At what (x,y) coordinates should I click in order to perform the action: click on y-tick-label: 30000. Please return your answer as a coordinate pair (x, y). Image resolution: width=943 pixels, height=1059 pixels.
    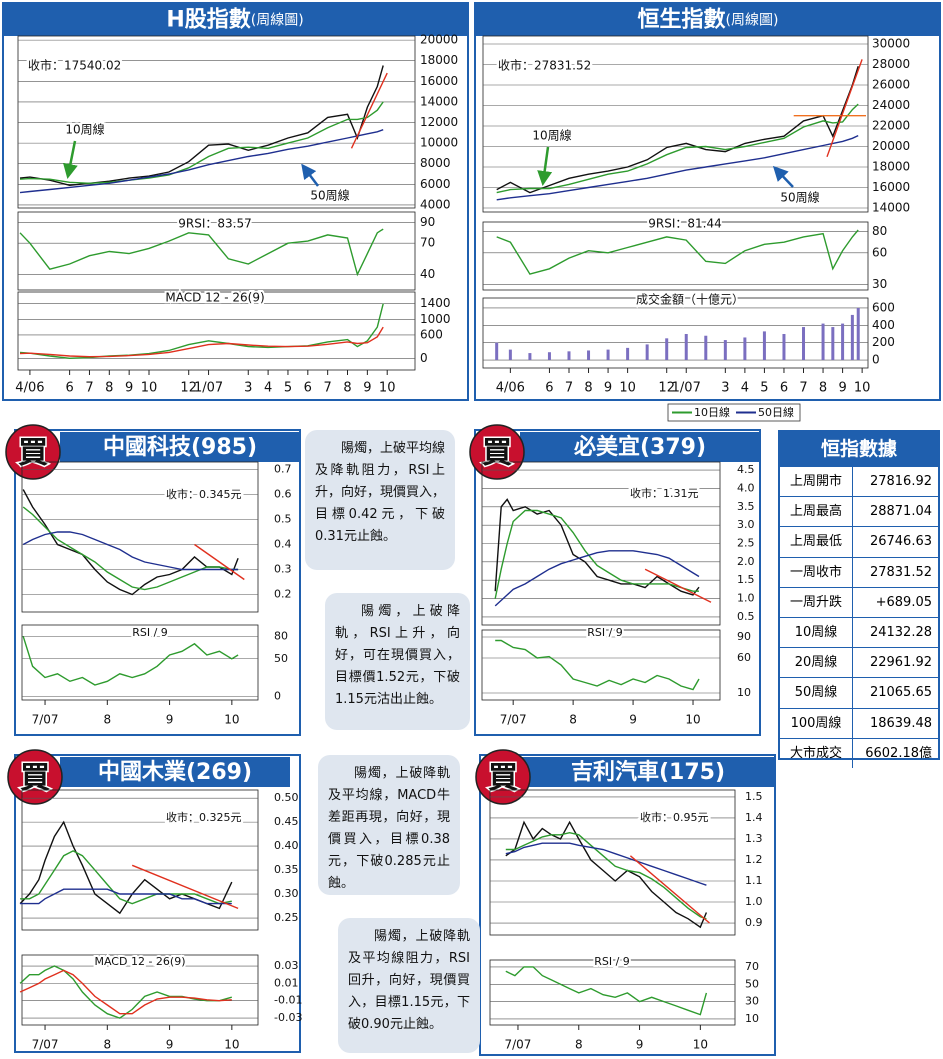
    Looking at the image, I should click on (891, 43).